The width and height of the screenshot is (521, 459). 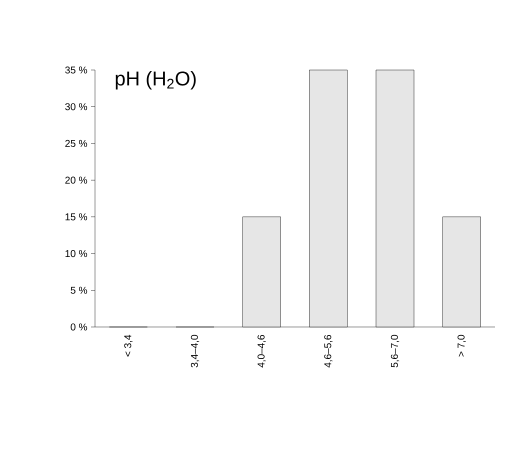 I want to click on x-tick-label: 4,0–4,6, so click(x=262, y=351).